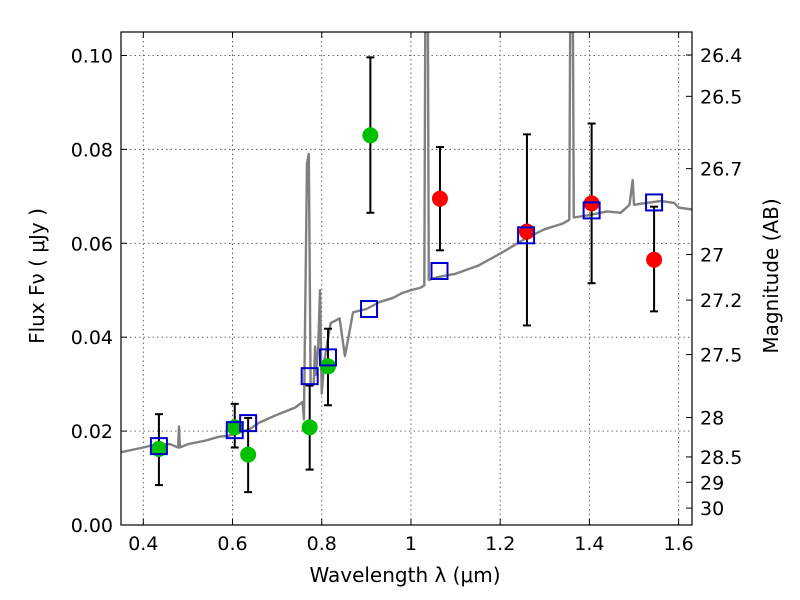 The width and height of the screenshot is (800, 600). I want to click on right-tick-label: 28.5, so click(721, 458).